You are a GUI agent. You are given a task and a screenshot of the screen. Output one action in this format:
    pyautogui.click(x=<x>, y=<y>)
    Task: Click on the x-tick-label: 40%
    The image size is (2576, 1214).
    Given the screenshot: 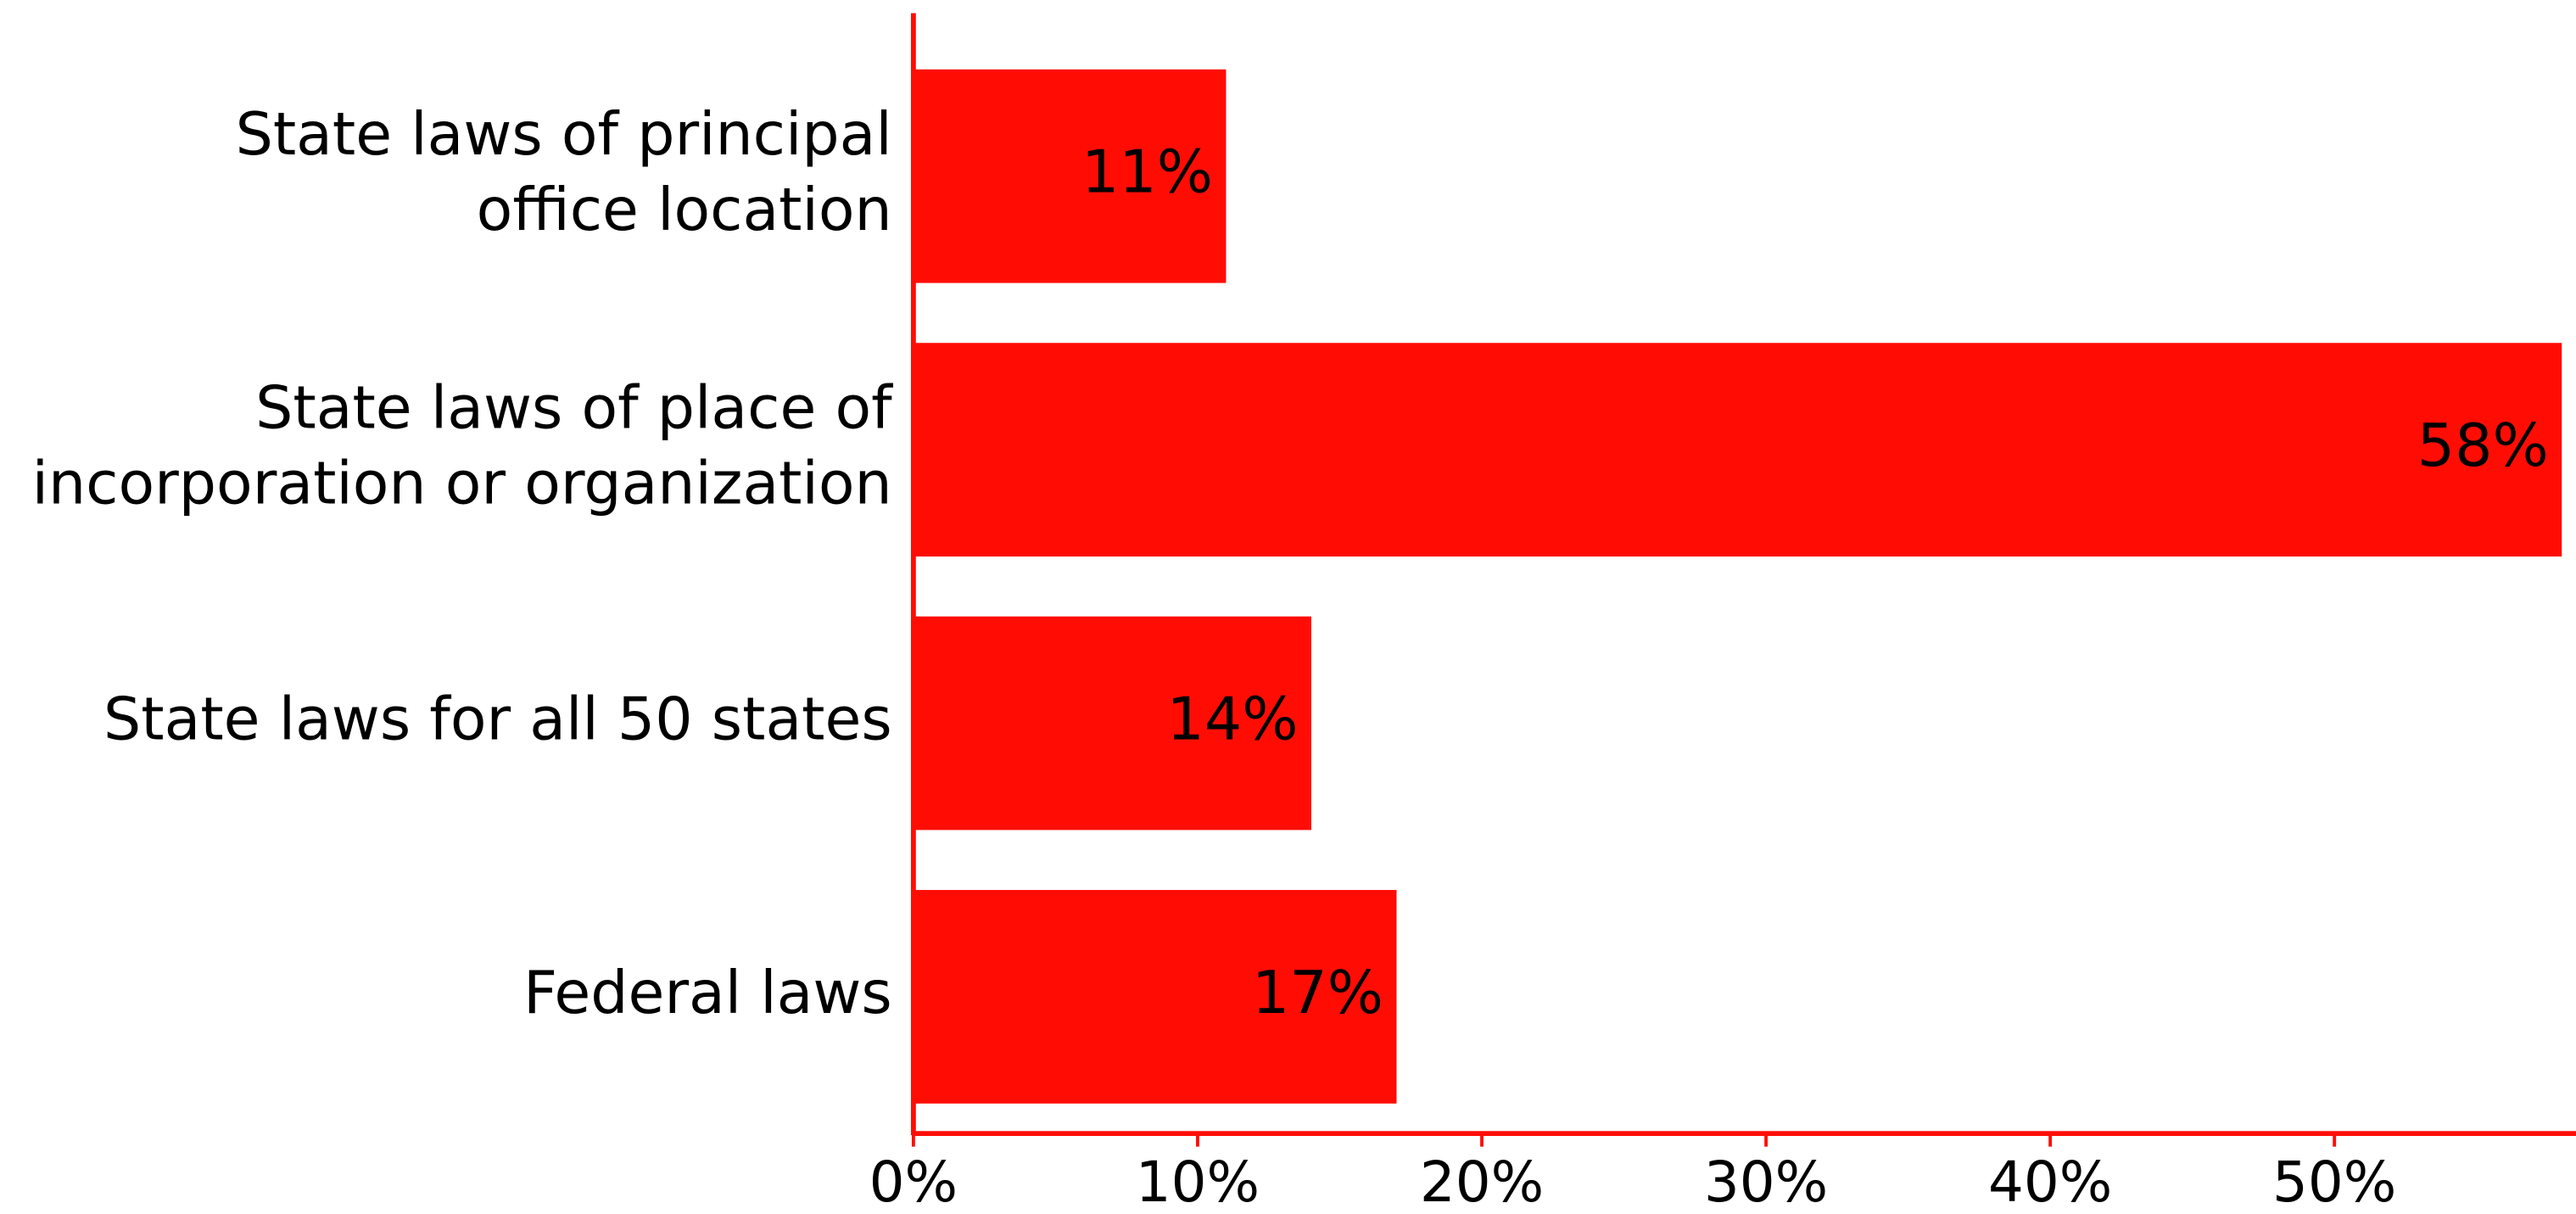 What is the action you would take?
    pyautogui.click(x=2050, y=1182)
    